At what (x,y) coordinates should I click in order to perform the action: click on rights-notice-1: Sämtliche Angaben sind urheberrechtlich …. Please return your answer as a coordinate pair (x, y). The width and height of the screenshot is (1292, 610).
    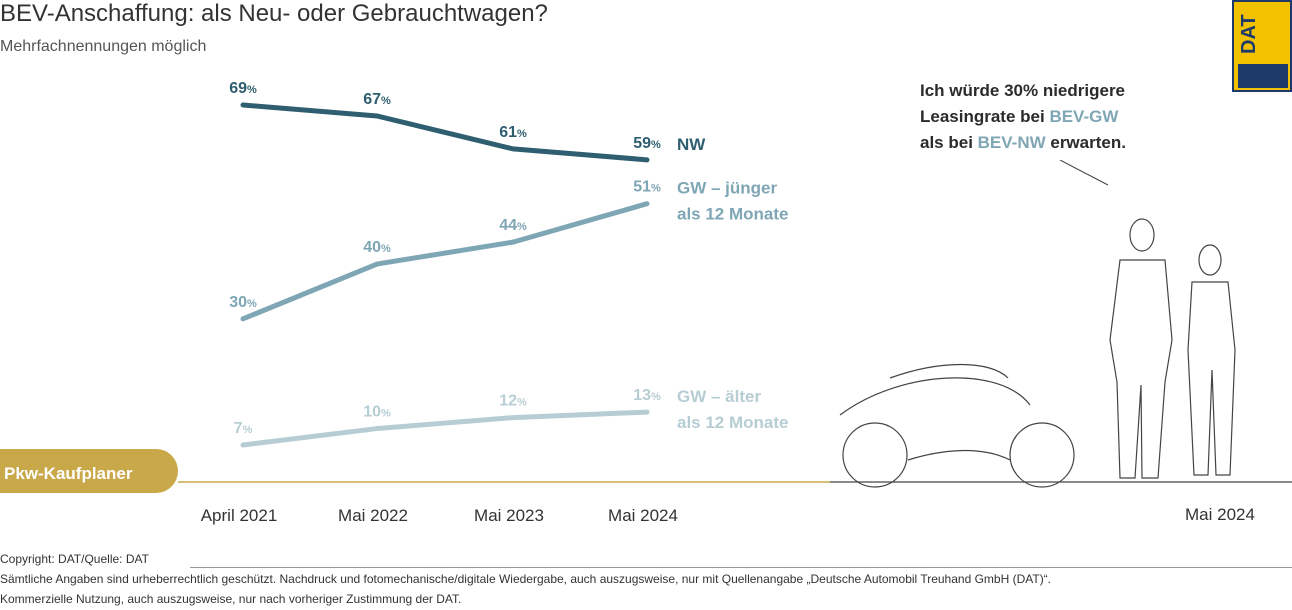
    Looking at the image, I should click on (526, 579).